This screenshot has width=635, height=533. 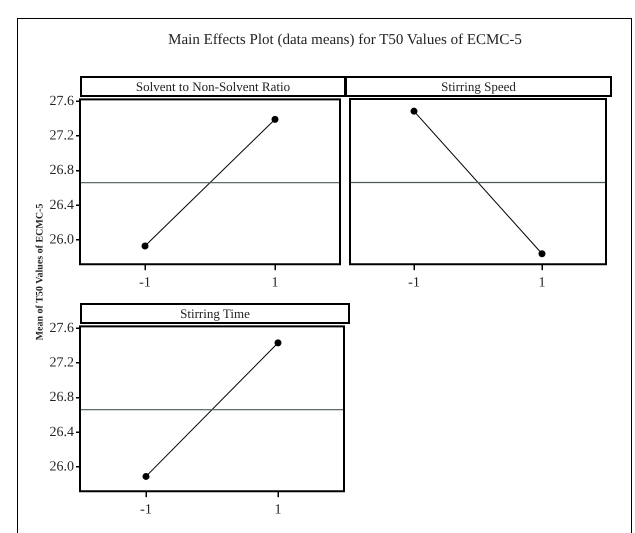 I want to click on y-axis-title: Mean of T50 Values of ECMC-5, so click(x=40, y=272).